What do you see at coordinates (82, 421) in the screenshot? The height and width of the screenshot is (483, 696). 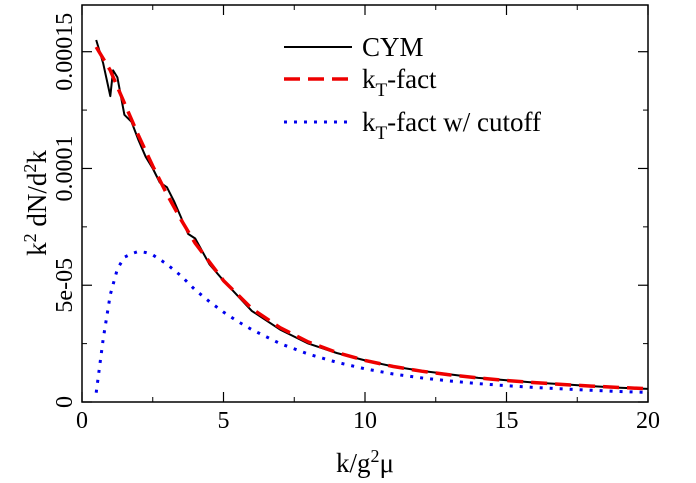 I see `x-tick-label: 0` at bounding box center [82, 421].